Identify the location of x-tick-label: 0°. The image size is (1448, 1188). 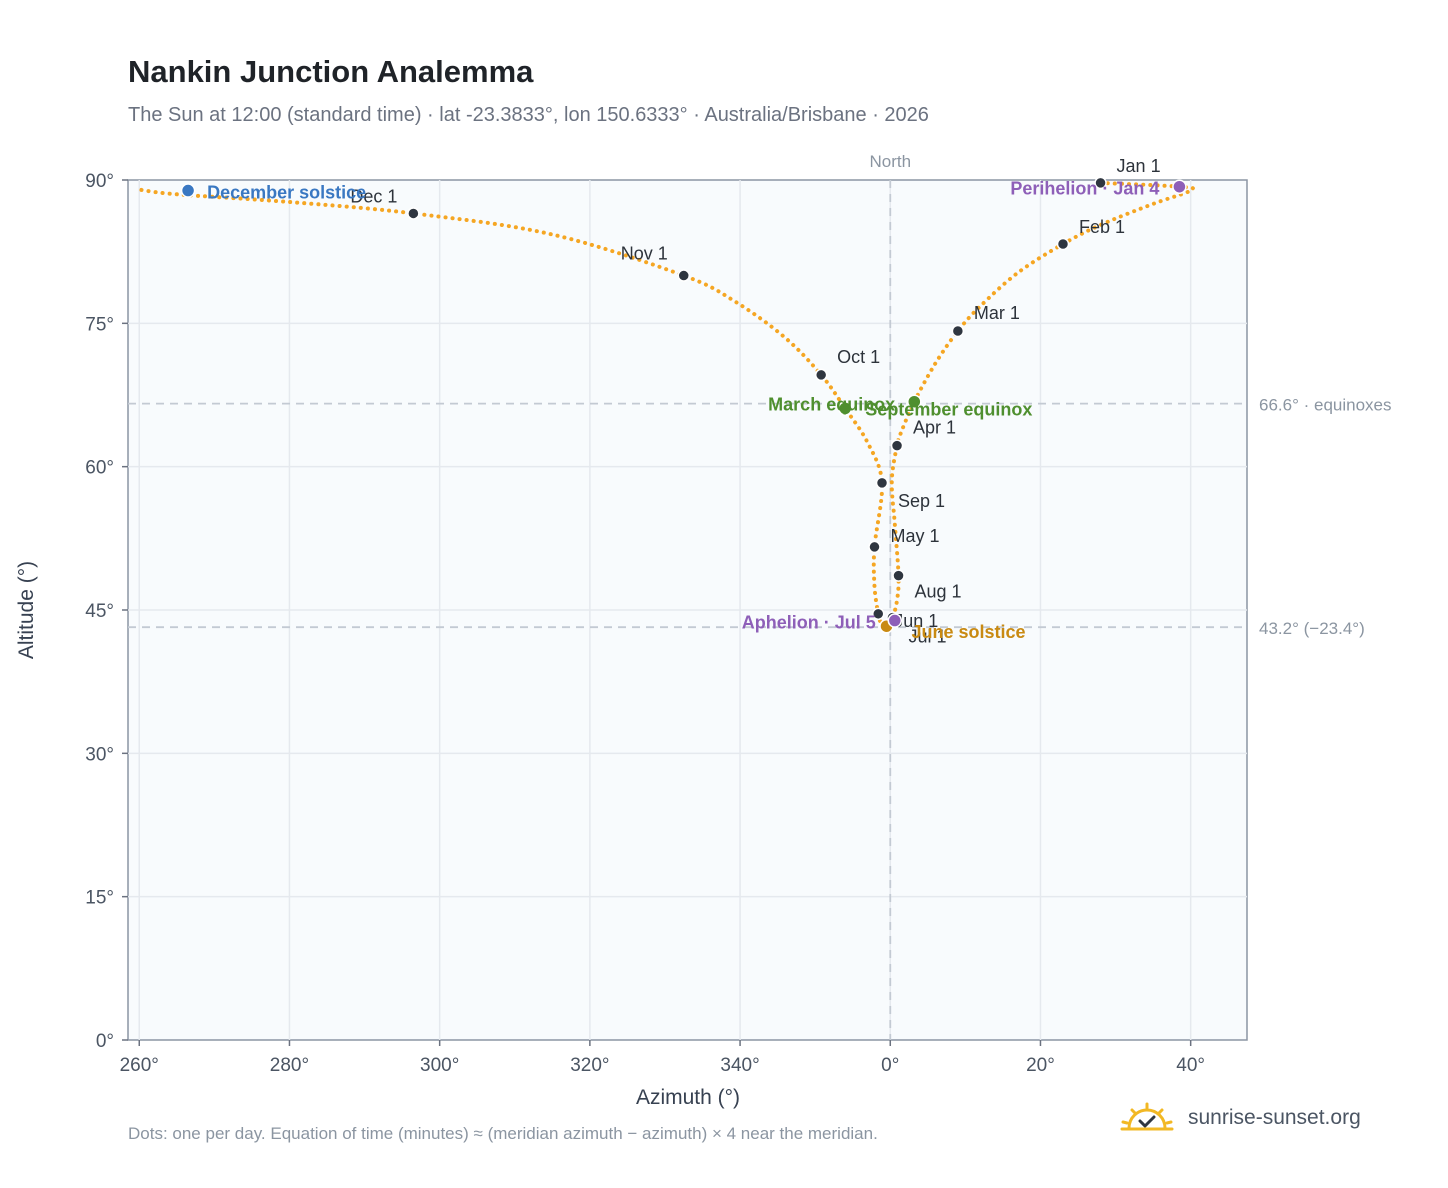
(890, 1065).